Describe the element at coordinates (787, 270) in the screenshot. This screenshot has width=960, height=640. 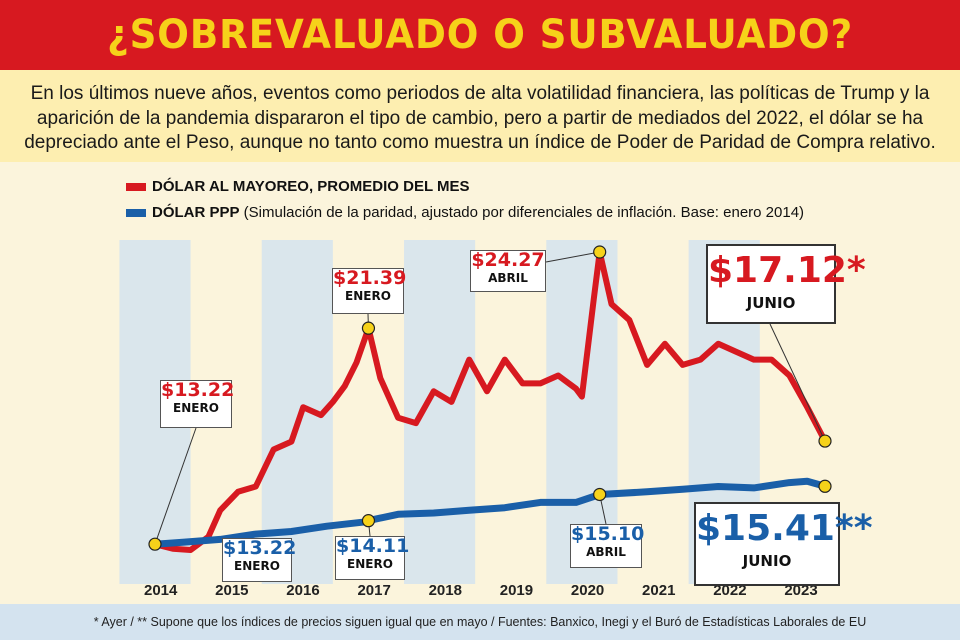
I see `annotation-value: $17.12*` at that location.